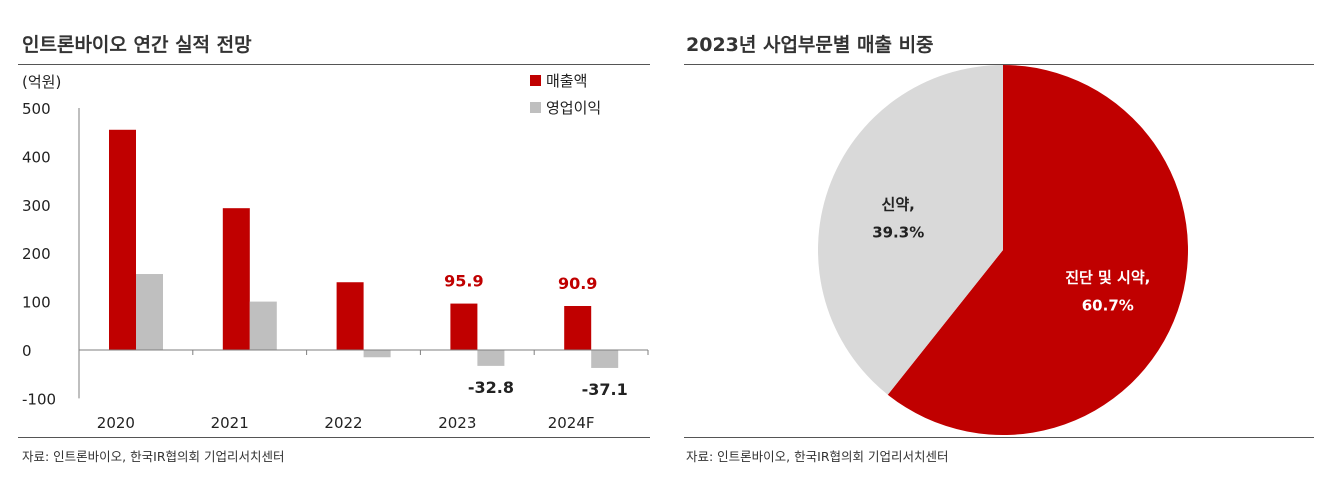 The image size is (1335, 479). I want to click on revenue-bar-2022, so click(350, 316).